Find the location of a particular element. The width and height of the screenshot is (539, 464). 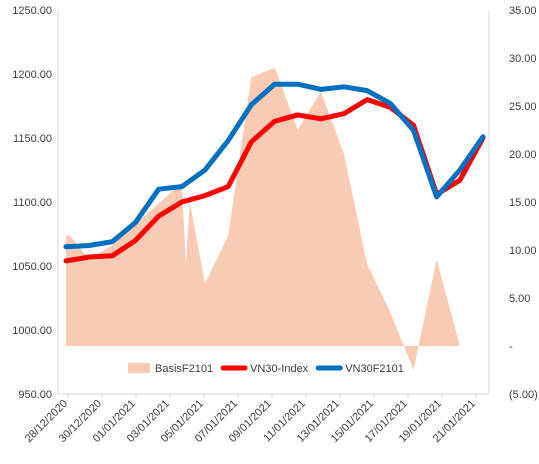

y-left-tick-label: 1150.00 is located at coordinates (32, 139).